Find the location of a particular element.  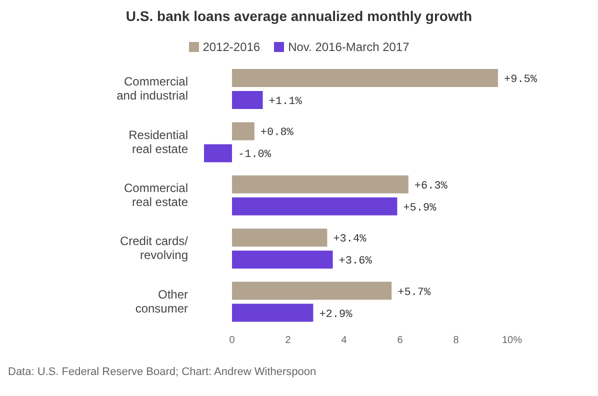

data-label: +3.4% is located at coordinates (350, 240).